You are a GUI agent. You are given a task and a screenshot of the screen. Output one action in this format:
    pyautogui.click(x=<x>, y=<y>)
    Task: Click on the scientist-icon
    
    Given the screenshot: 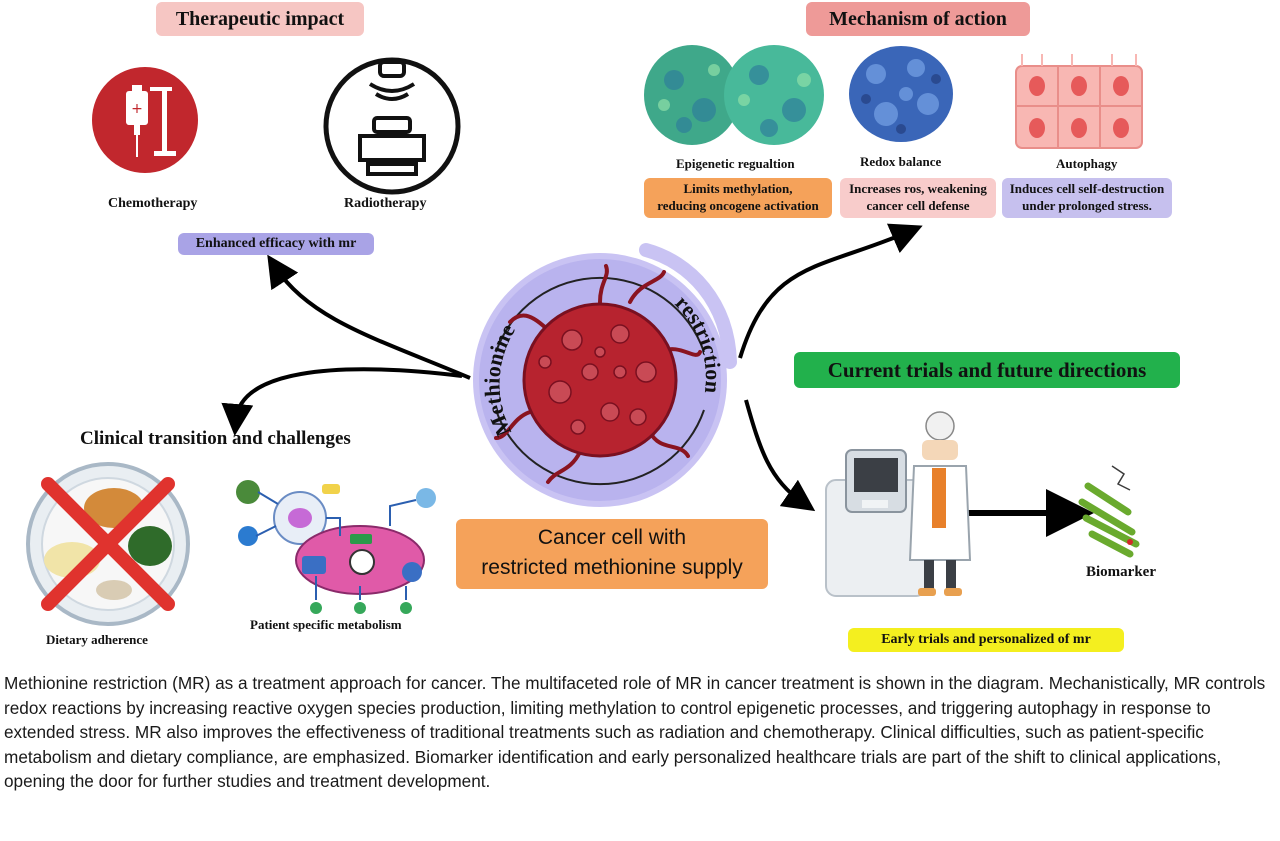 What is the action you would take?
    pyautogui.click(x=940, y=503)
    